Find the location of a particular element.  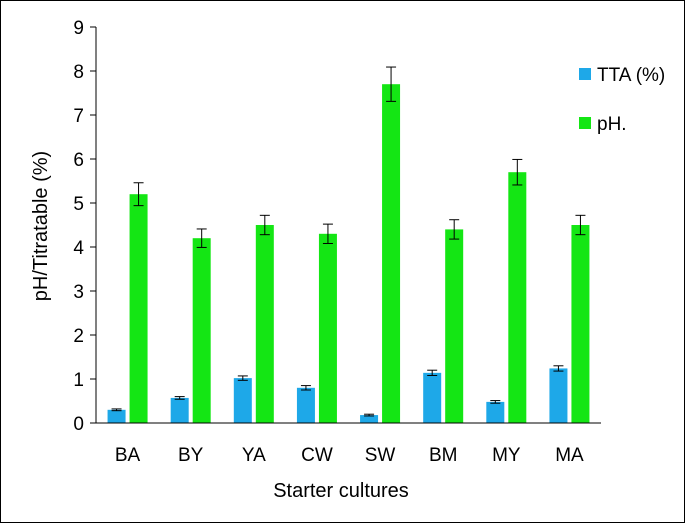

legend: TTA (%) pH. is located at coordinates (622, 100).